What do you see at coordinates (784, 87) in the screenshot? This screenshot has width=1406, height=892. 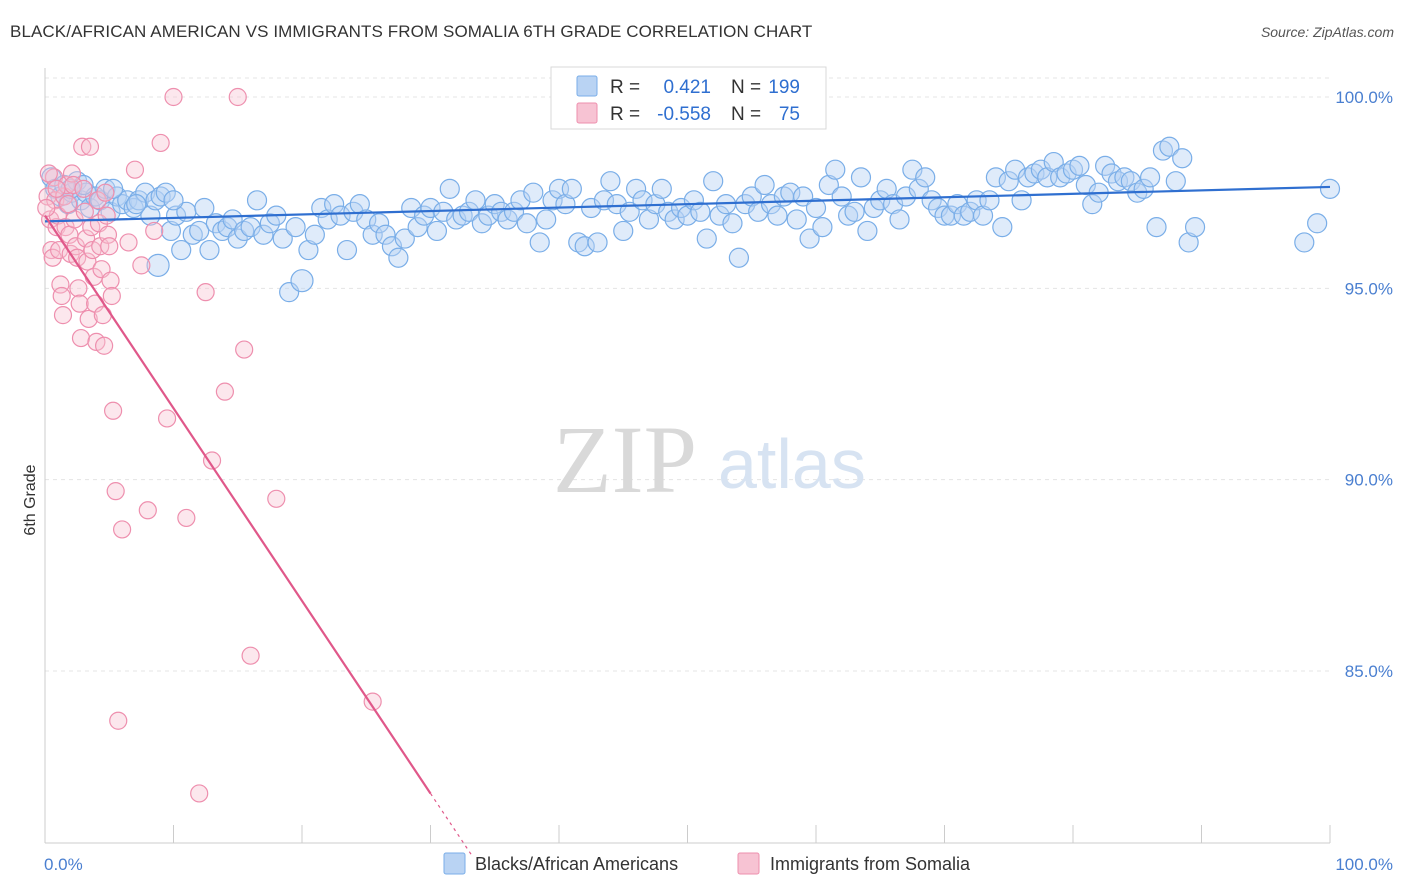 I see `legend-blue-n-value: 199` at bounding box center [784, 87].